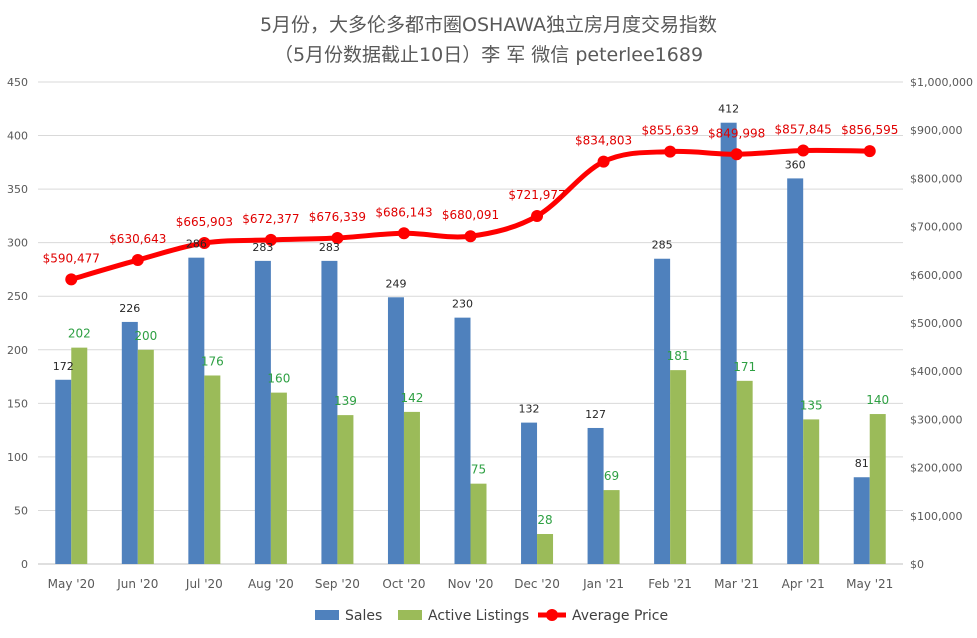 Image resolution: width=977 pixels, height=638 pixels. I want to click on data-label-active-listings: 139, so click(345, 401).